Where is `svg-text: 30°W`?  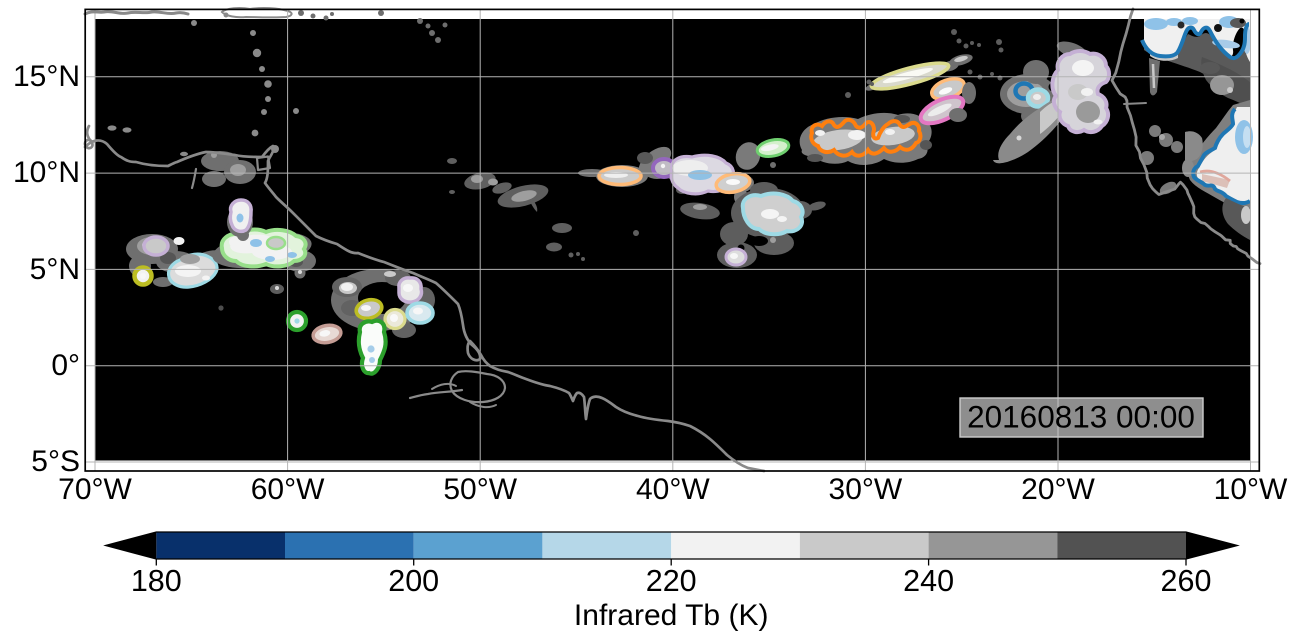 svg-text: 30°W is located at coordinates (866, 489).